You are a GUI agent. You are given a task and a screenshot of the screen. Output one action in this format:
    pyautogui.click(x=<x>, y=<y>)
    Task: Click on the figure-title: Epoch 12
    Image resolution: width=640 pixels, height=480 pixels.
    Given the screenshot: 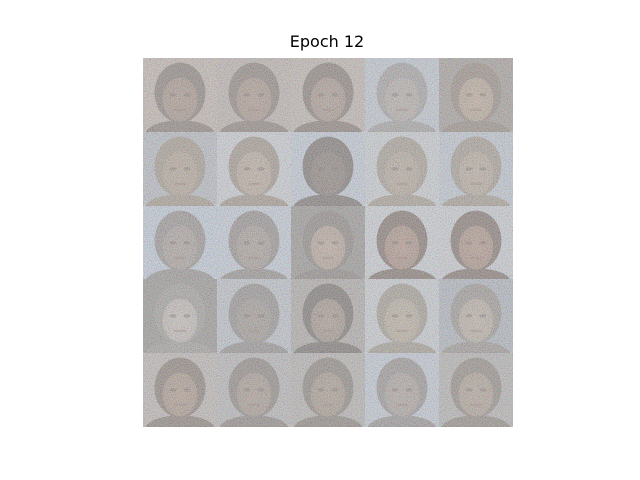 What is the action you would take?
    pyautogui.click(x=327, y=41)
    